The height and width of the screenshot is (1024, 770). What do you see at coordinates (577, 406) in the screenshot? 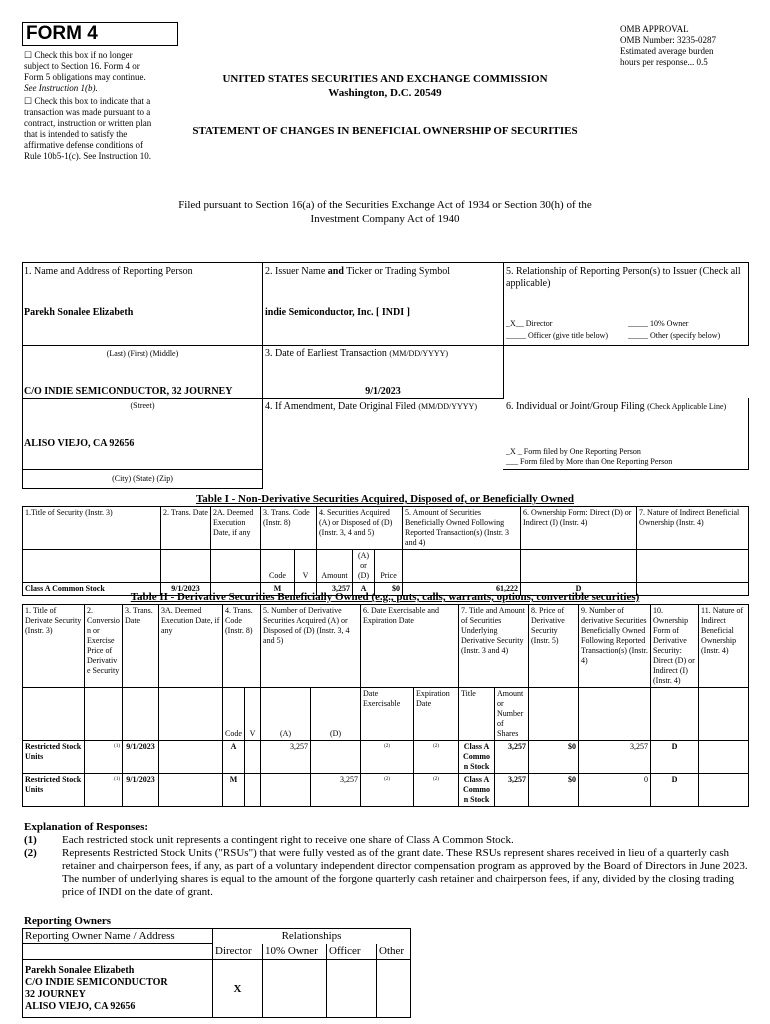
I see `label-filing-text: 6. Individual or Joint/Group Filing` at bounding box center [577, 406].